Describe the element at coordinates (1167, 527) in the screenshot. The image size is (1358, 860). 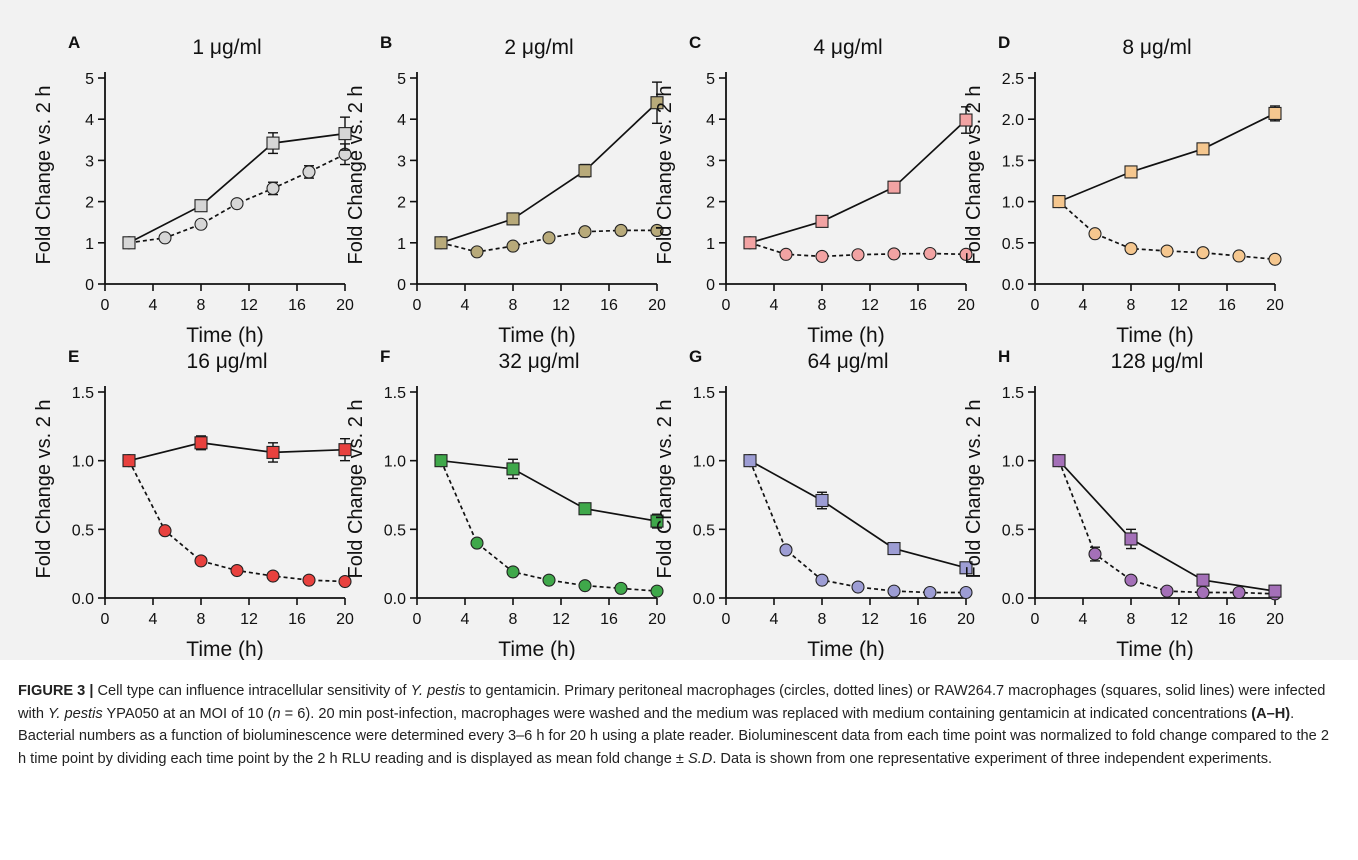
I see `circle-series-line-h` at that location.